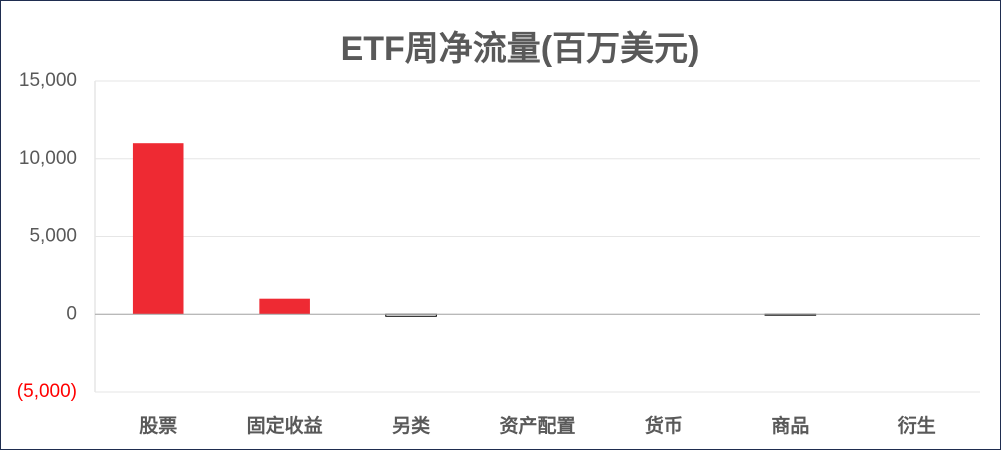 The image size is (1001, 450). Describe the element at coordinates (71, 313) in the screenshot. I see `y-tick-label: 0` at that location.